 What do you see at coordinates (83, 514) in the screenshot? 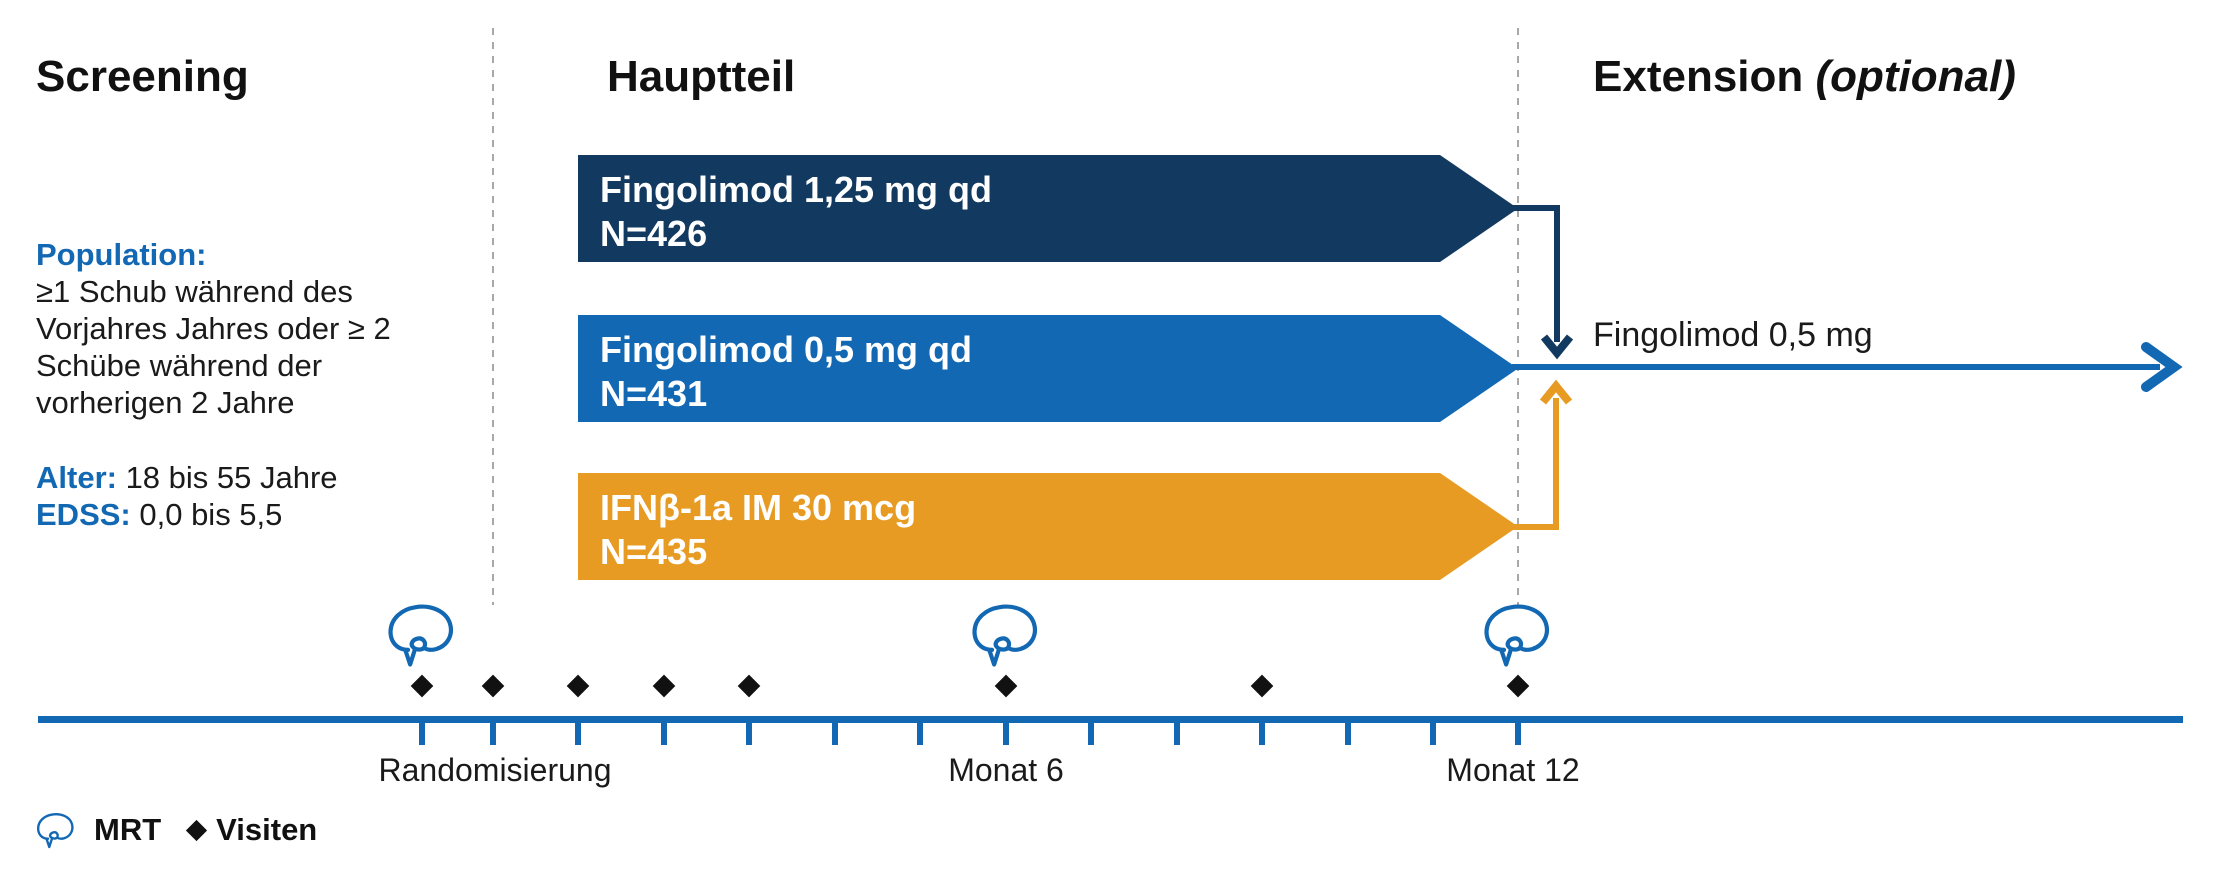
I see `edss-label: EDSS:` at bounding box center [83, 514].